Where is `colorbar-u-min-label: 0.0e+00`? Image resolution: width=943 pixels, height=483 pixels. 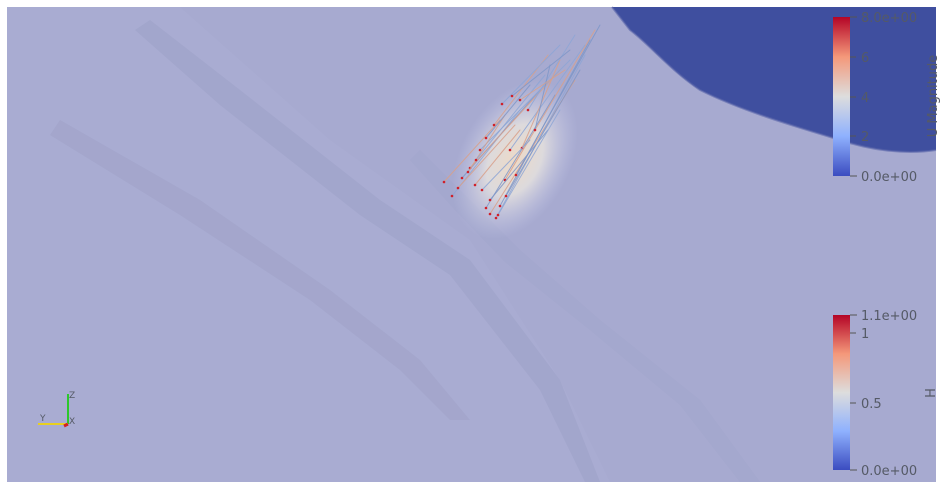 colorbar-u-min-label: 0.0e+00 is located at coordinates (889, 177).